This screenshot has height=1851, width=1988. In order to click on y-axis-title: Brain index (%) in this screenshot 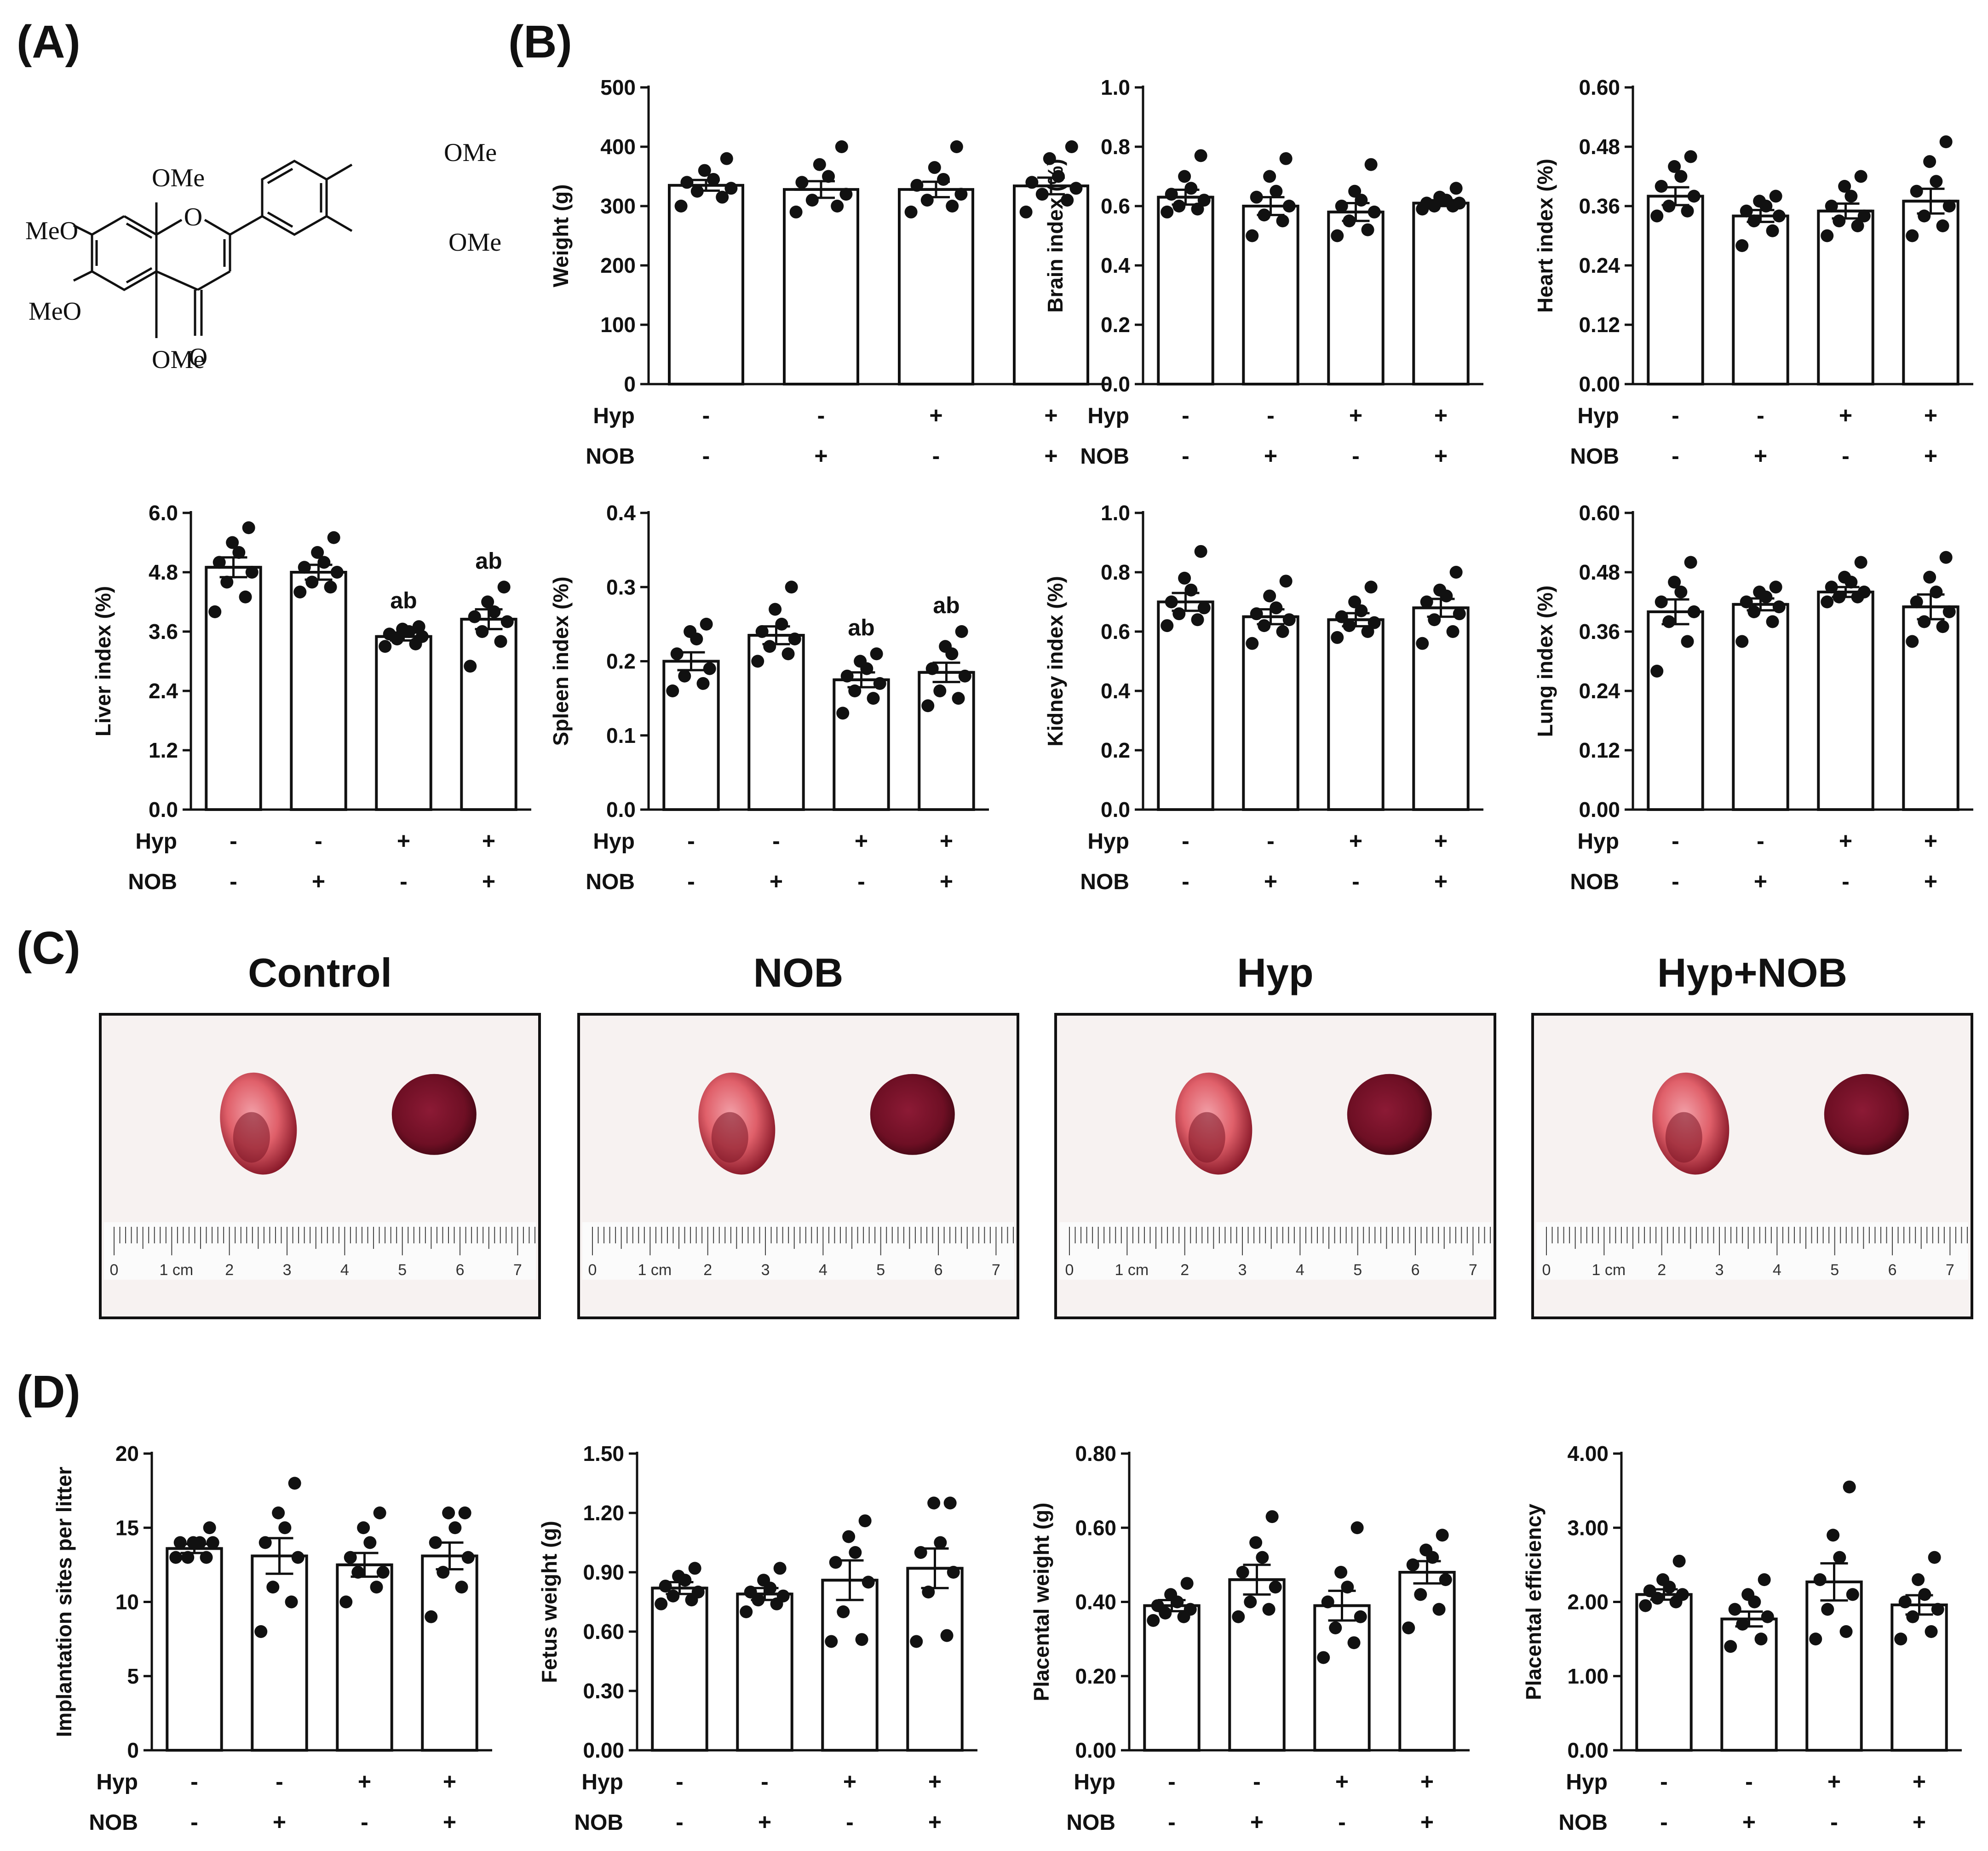, I will do `click(1055, 236)`.